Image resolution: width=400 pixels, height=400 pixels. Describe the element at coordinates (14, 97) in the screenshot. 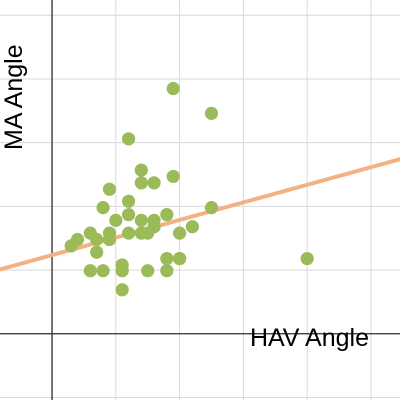

I see `y-axis-label: MA Angle` at that location.